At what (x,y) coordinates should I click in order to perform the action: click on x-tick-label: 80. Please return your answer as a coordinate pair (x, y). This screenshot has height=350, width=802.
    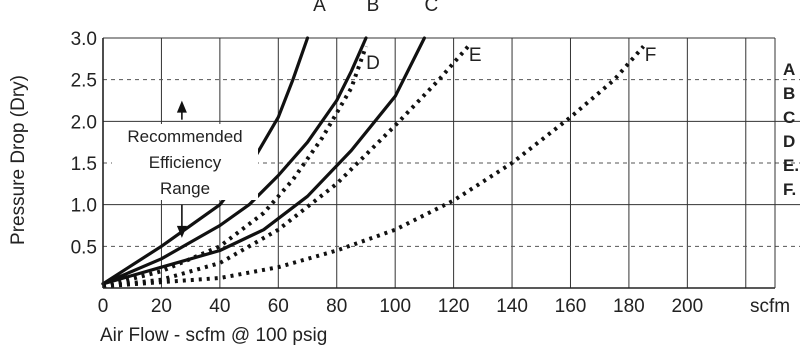
    Looking at the image, I should click on (336, 306).